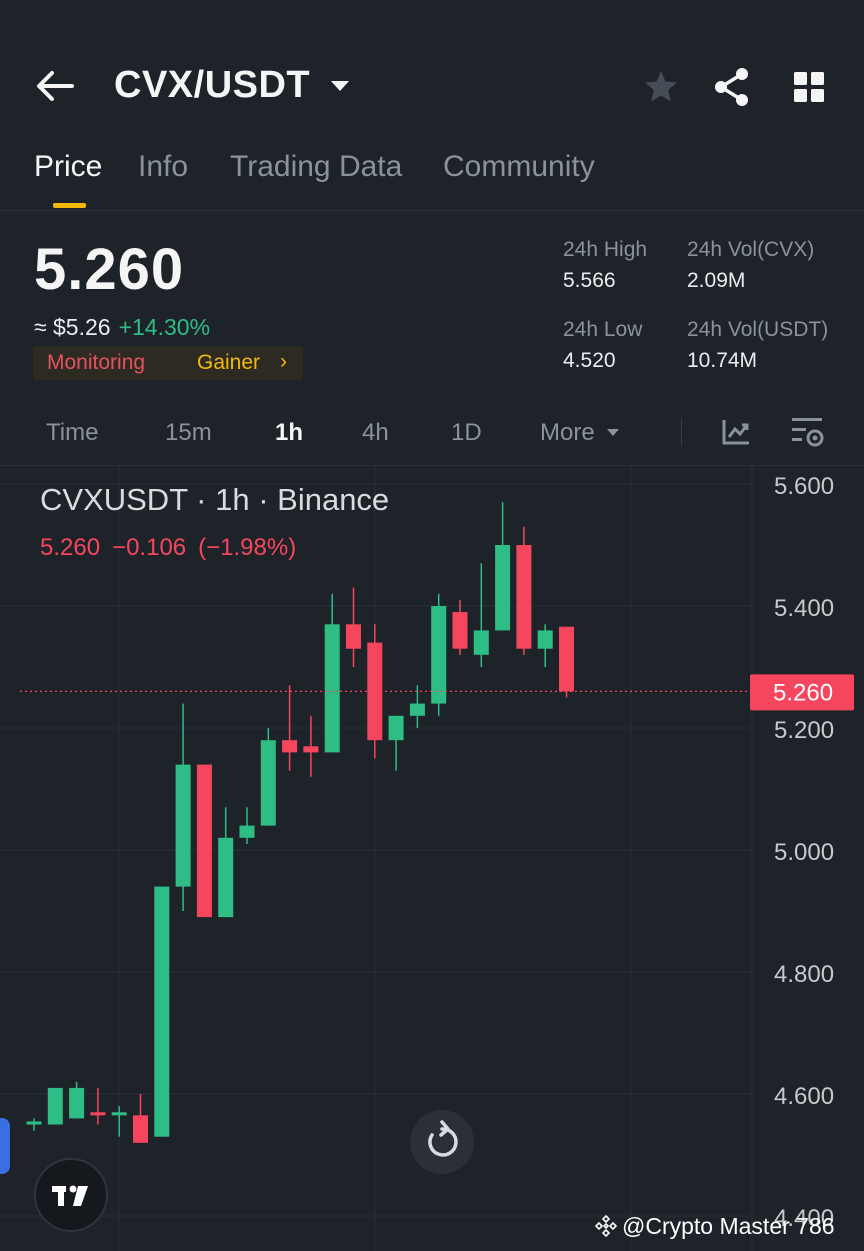 The height and width of the screenshot is (1251, 864). What do you see at coordinates (714, 1226) in the screenshot?
I see `watermark: @Crypto Master 786` at bounding box center [714, 1226].